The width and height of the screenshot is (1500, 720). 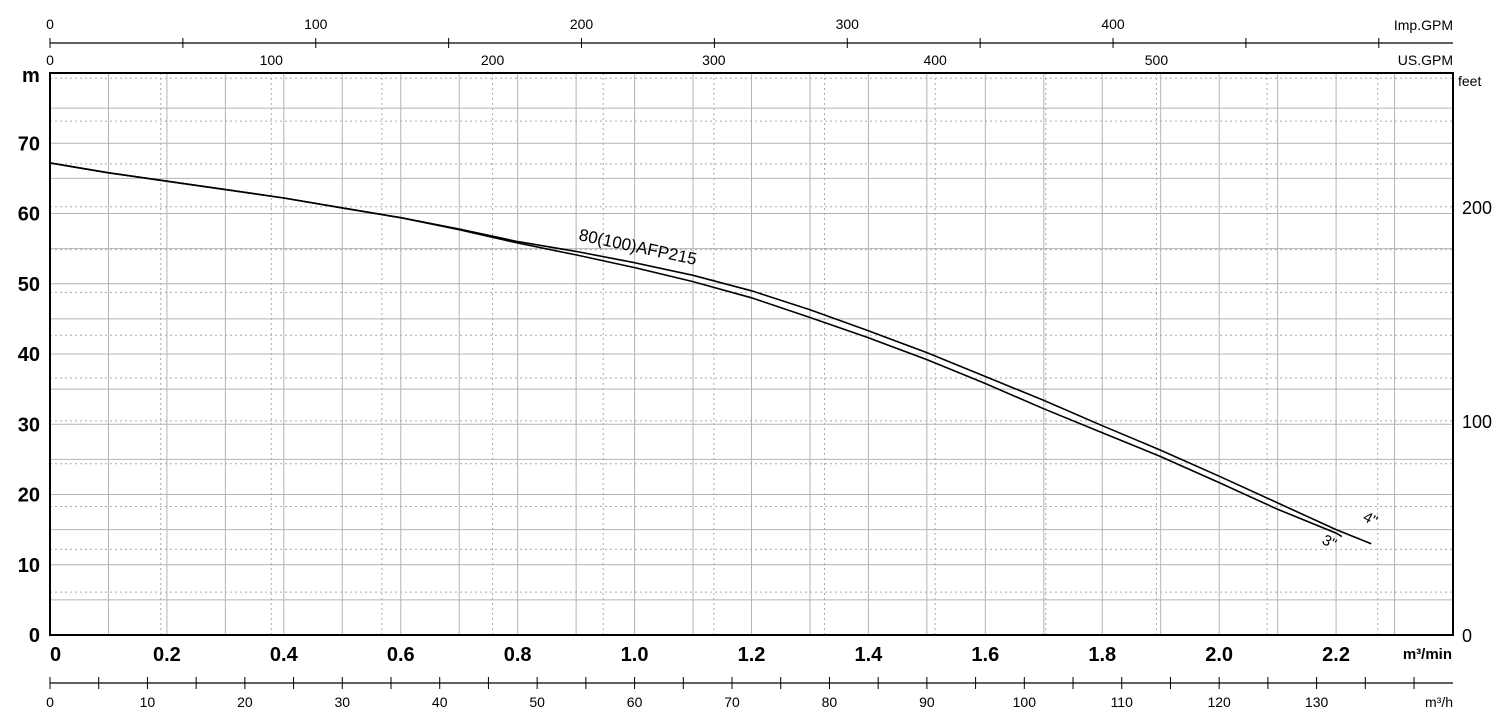 I want to click on bottom-mh-tick-label: 0, so click(x=50, y=702).